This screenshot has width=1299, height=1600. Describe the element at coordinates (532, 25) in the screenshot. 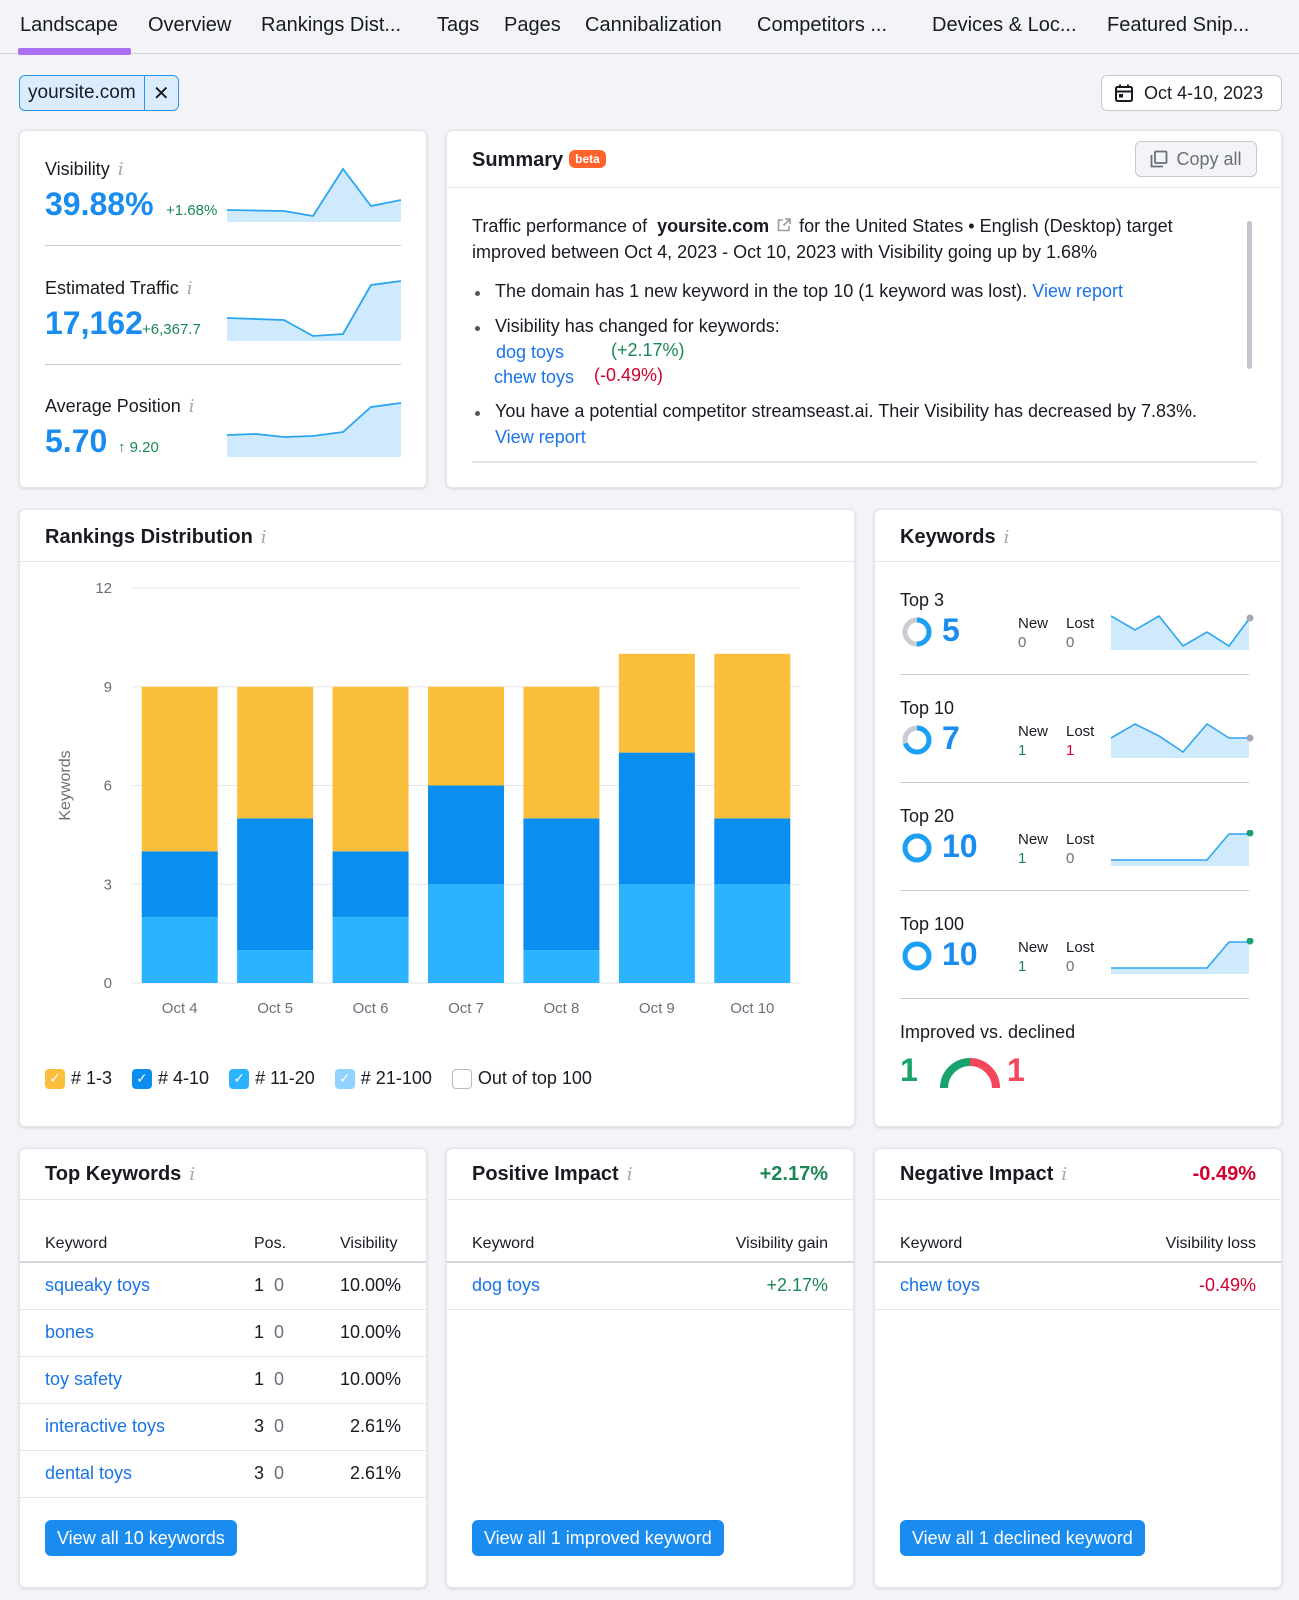

I see `tab-pages: Pages` at that location.